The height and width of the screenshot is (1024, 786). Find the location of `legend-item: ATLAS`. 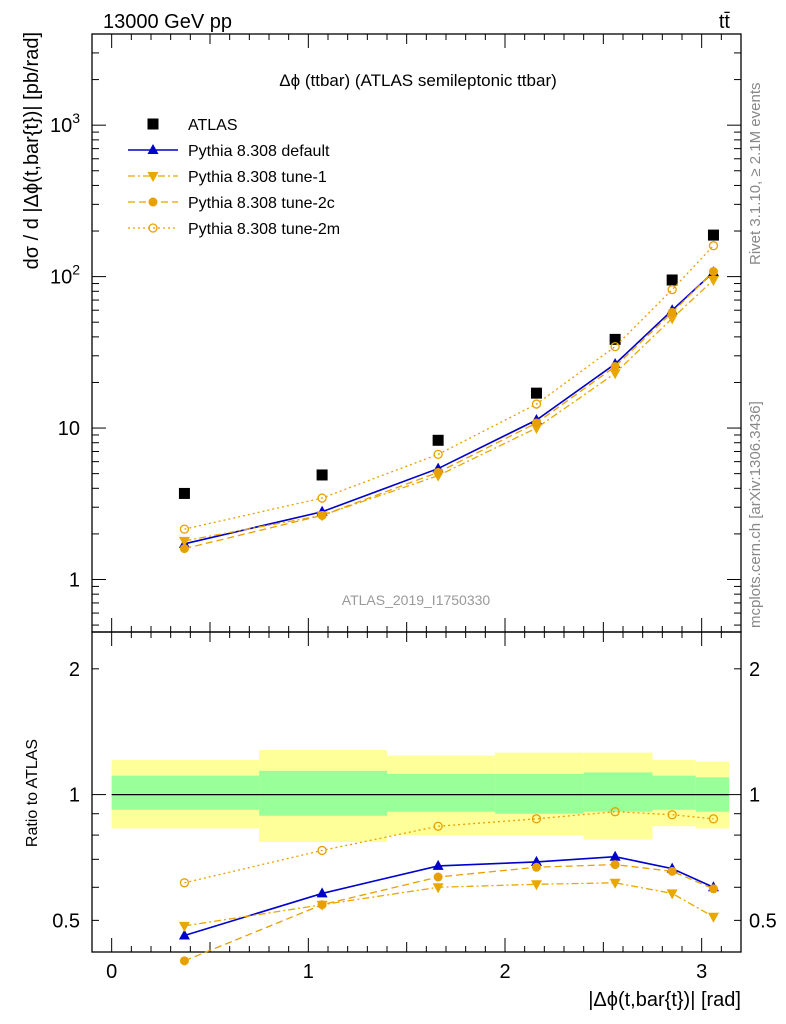

legend-item: ATLAS is located at coordinates (192, 125).